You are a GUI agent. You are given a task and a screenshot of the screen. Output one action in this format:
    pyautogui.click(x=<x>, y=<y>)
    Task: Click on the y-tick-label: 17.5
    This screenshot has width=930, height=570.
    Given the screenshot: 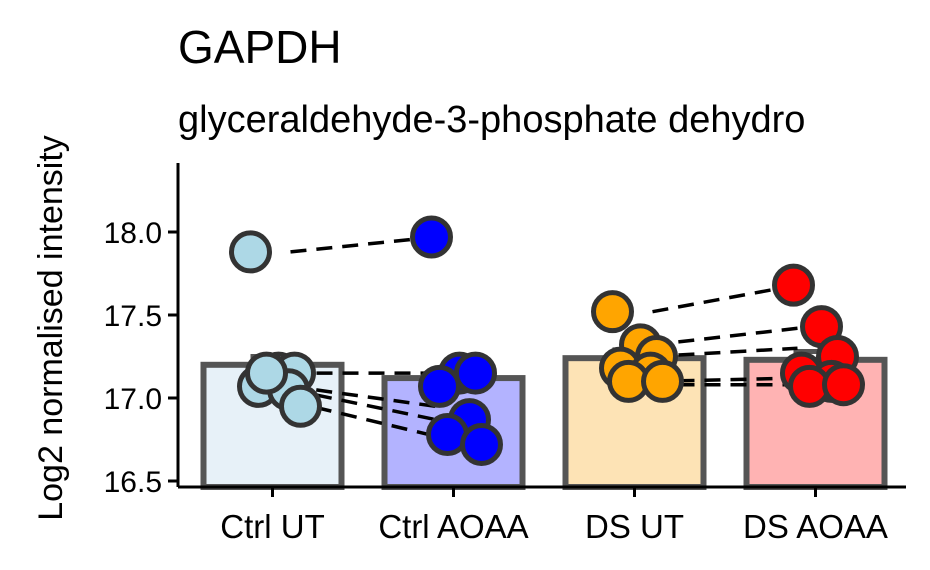 What is the action you would take?
    pyautogui.click(x=133, y=316)
    